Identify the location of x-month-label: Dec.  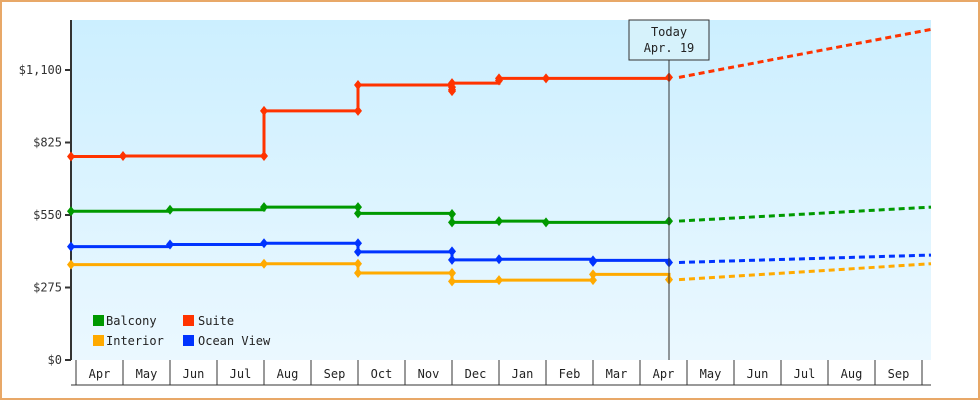
(476, 374).